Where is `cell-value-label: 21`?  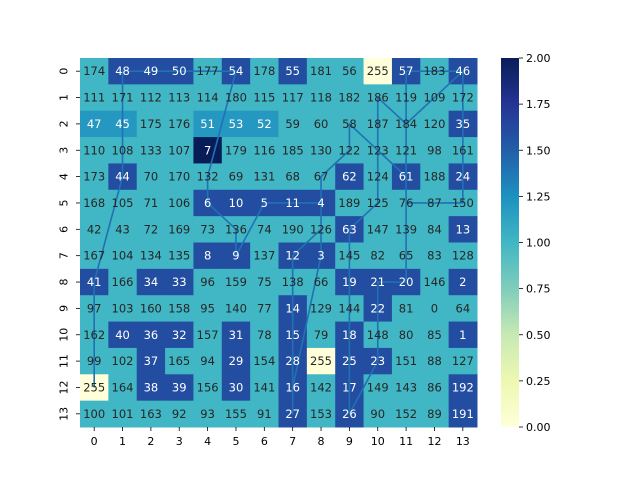 cell-value-label: 21 is located at coordinates (377, 282).